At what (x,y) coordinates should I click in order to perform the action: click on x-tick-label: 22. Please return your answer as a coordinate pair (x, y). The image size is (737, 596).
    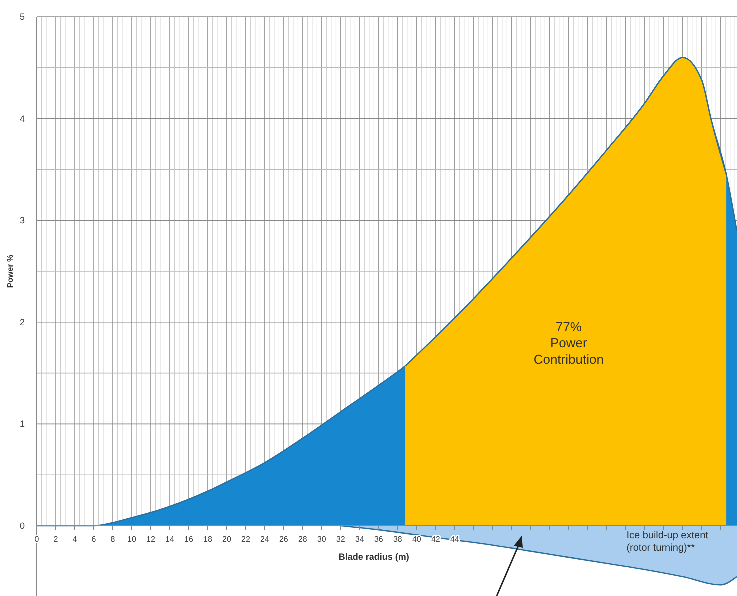
    Looking at the image, I should click on (246, 539).